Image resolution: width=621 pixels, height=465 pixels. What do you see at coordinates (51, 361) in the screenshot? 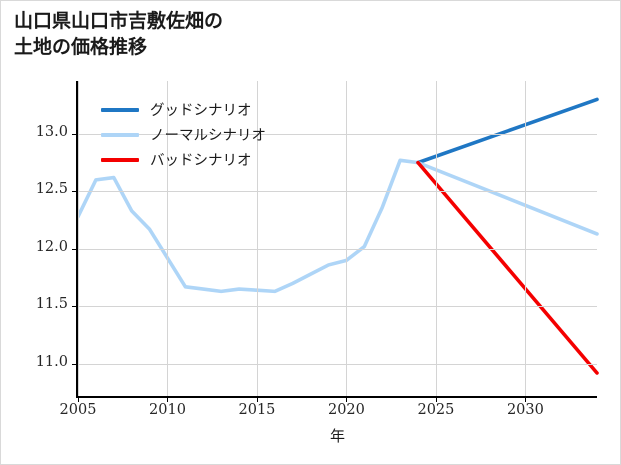
I see `y-tick-label: 11.0` at bounding box center [51, 361].